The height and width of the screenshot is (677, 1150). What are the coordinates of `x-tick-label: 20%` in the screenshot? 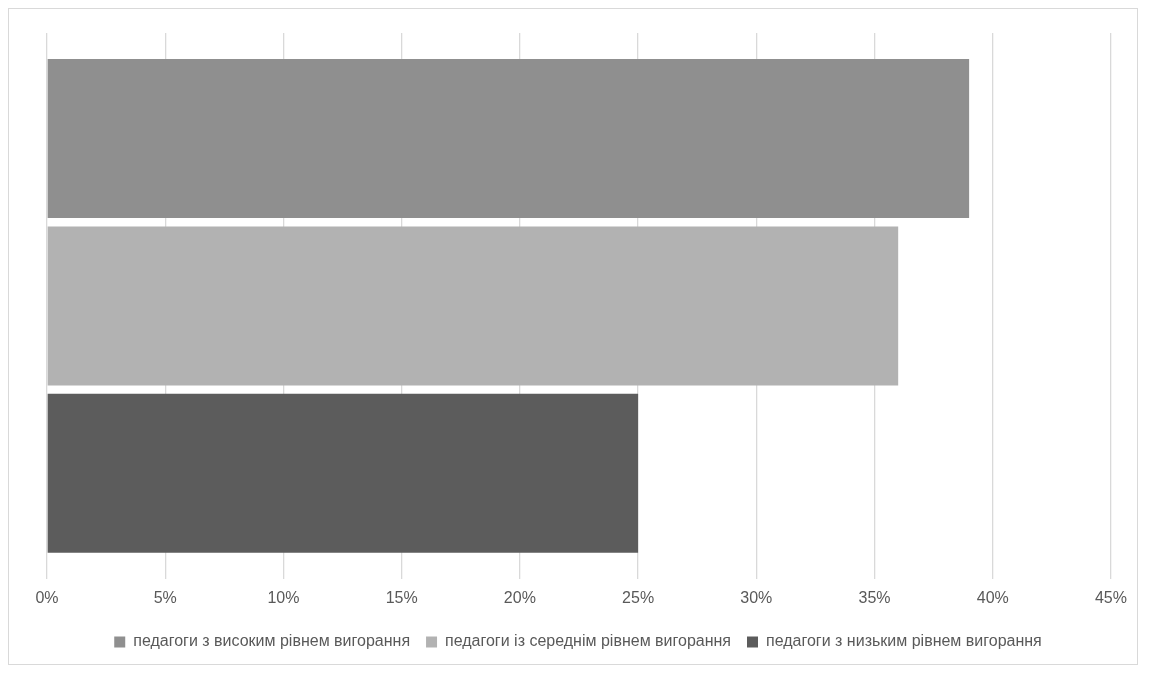 It's located at (519, 597).